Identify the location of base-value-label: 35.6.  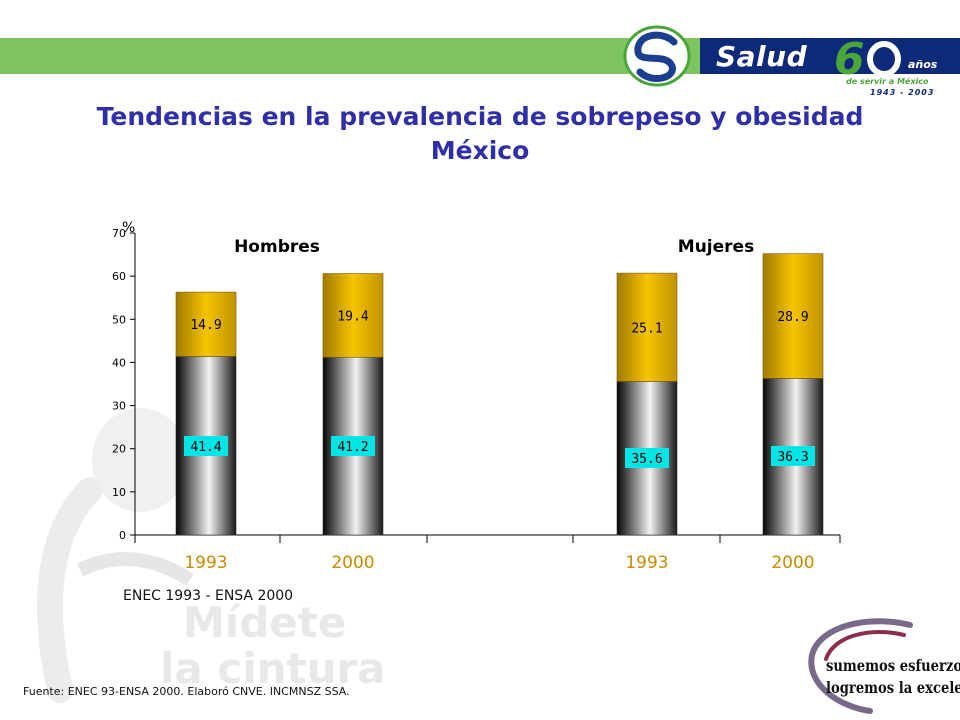
(646, 459).